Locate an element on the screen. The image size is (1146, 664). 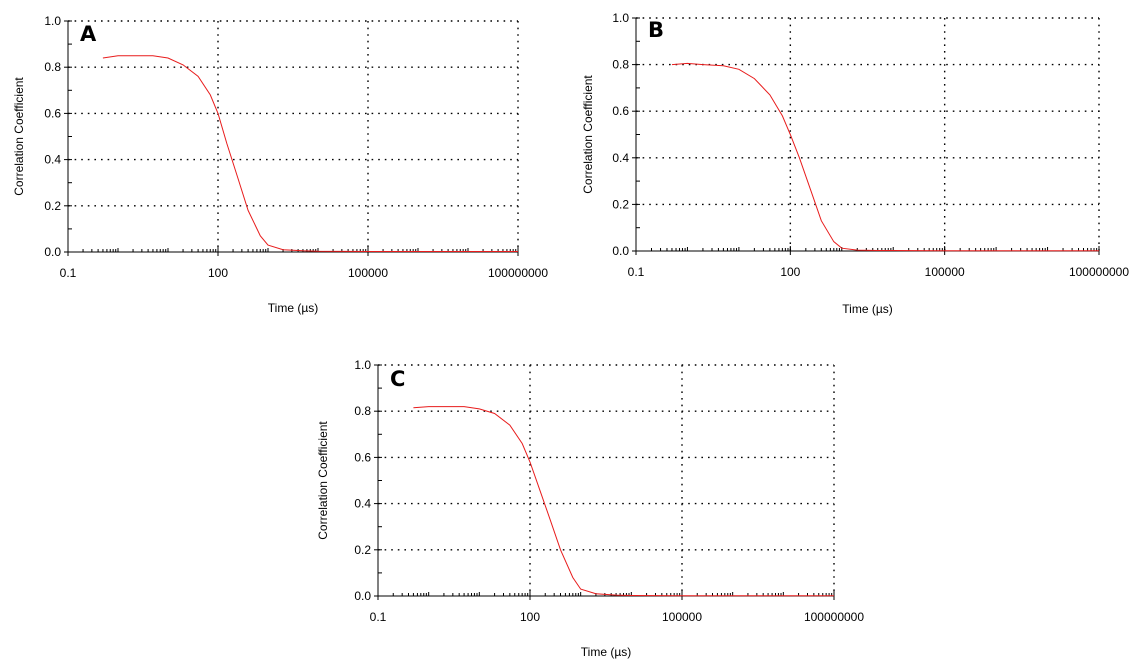
panel-letter: C is located at coordinates (397, 379).